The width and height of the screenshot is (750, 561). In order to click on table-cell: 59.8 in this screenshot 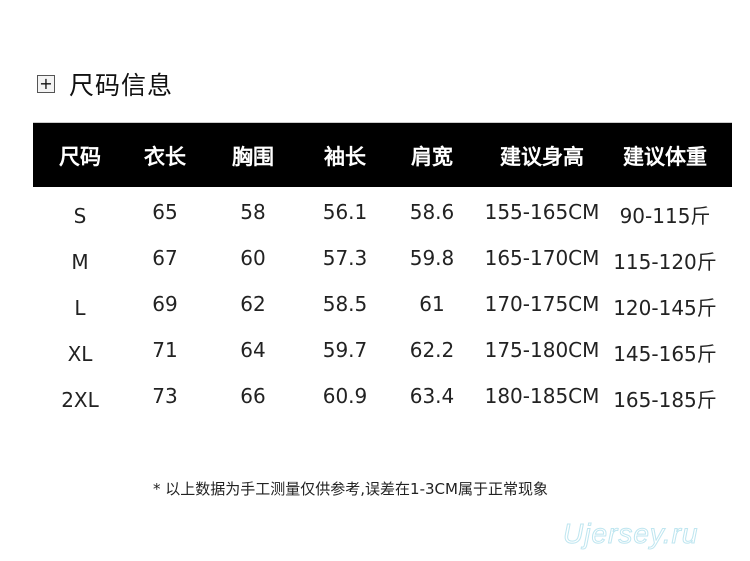, I will do `click(432, 258)`.